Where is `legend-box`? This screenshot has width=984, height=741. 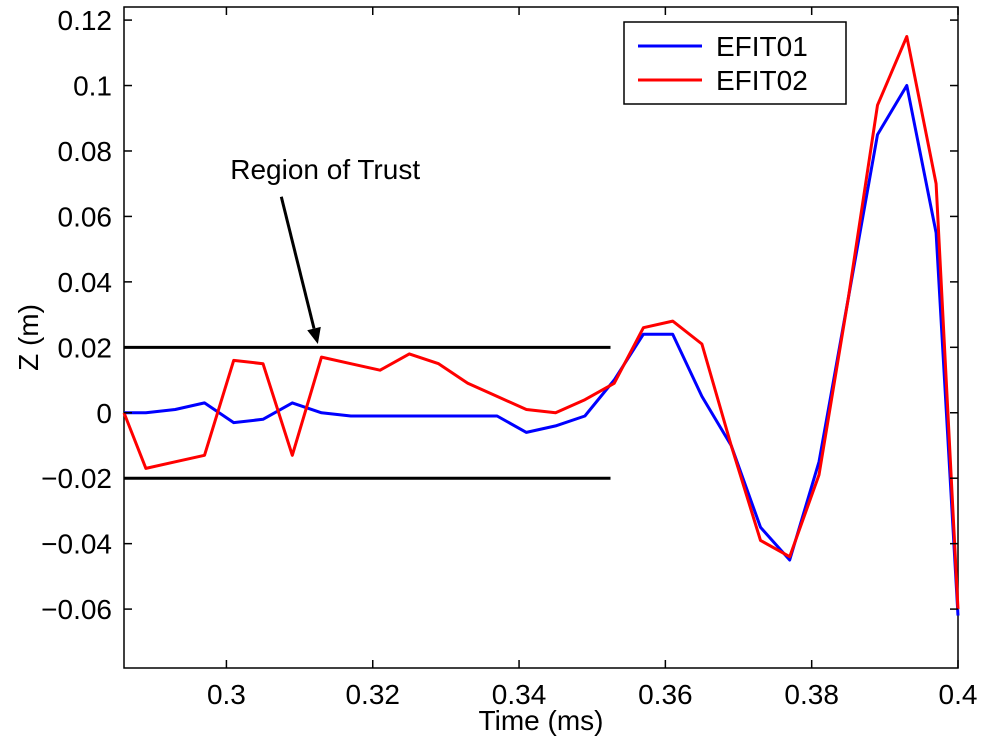 legend-box is located at coordinates (735, 63).